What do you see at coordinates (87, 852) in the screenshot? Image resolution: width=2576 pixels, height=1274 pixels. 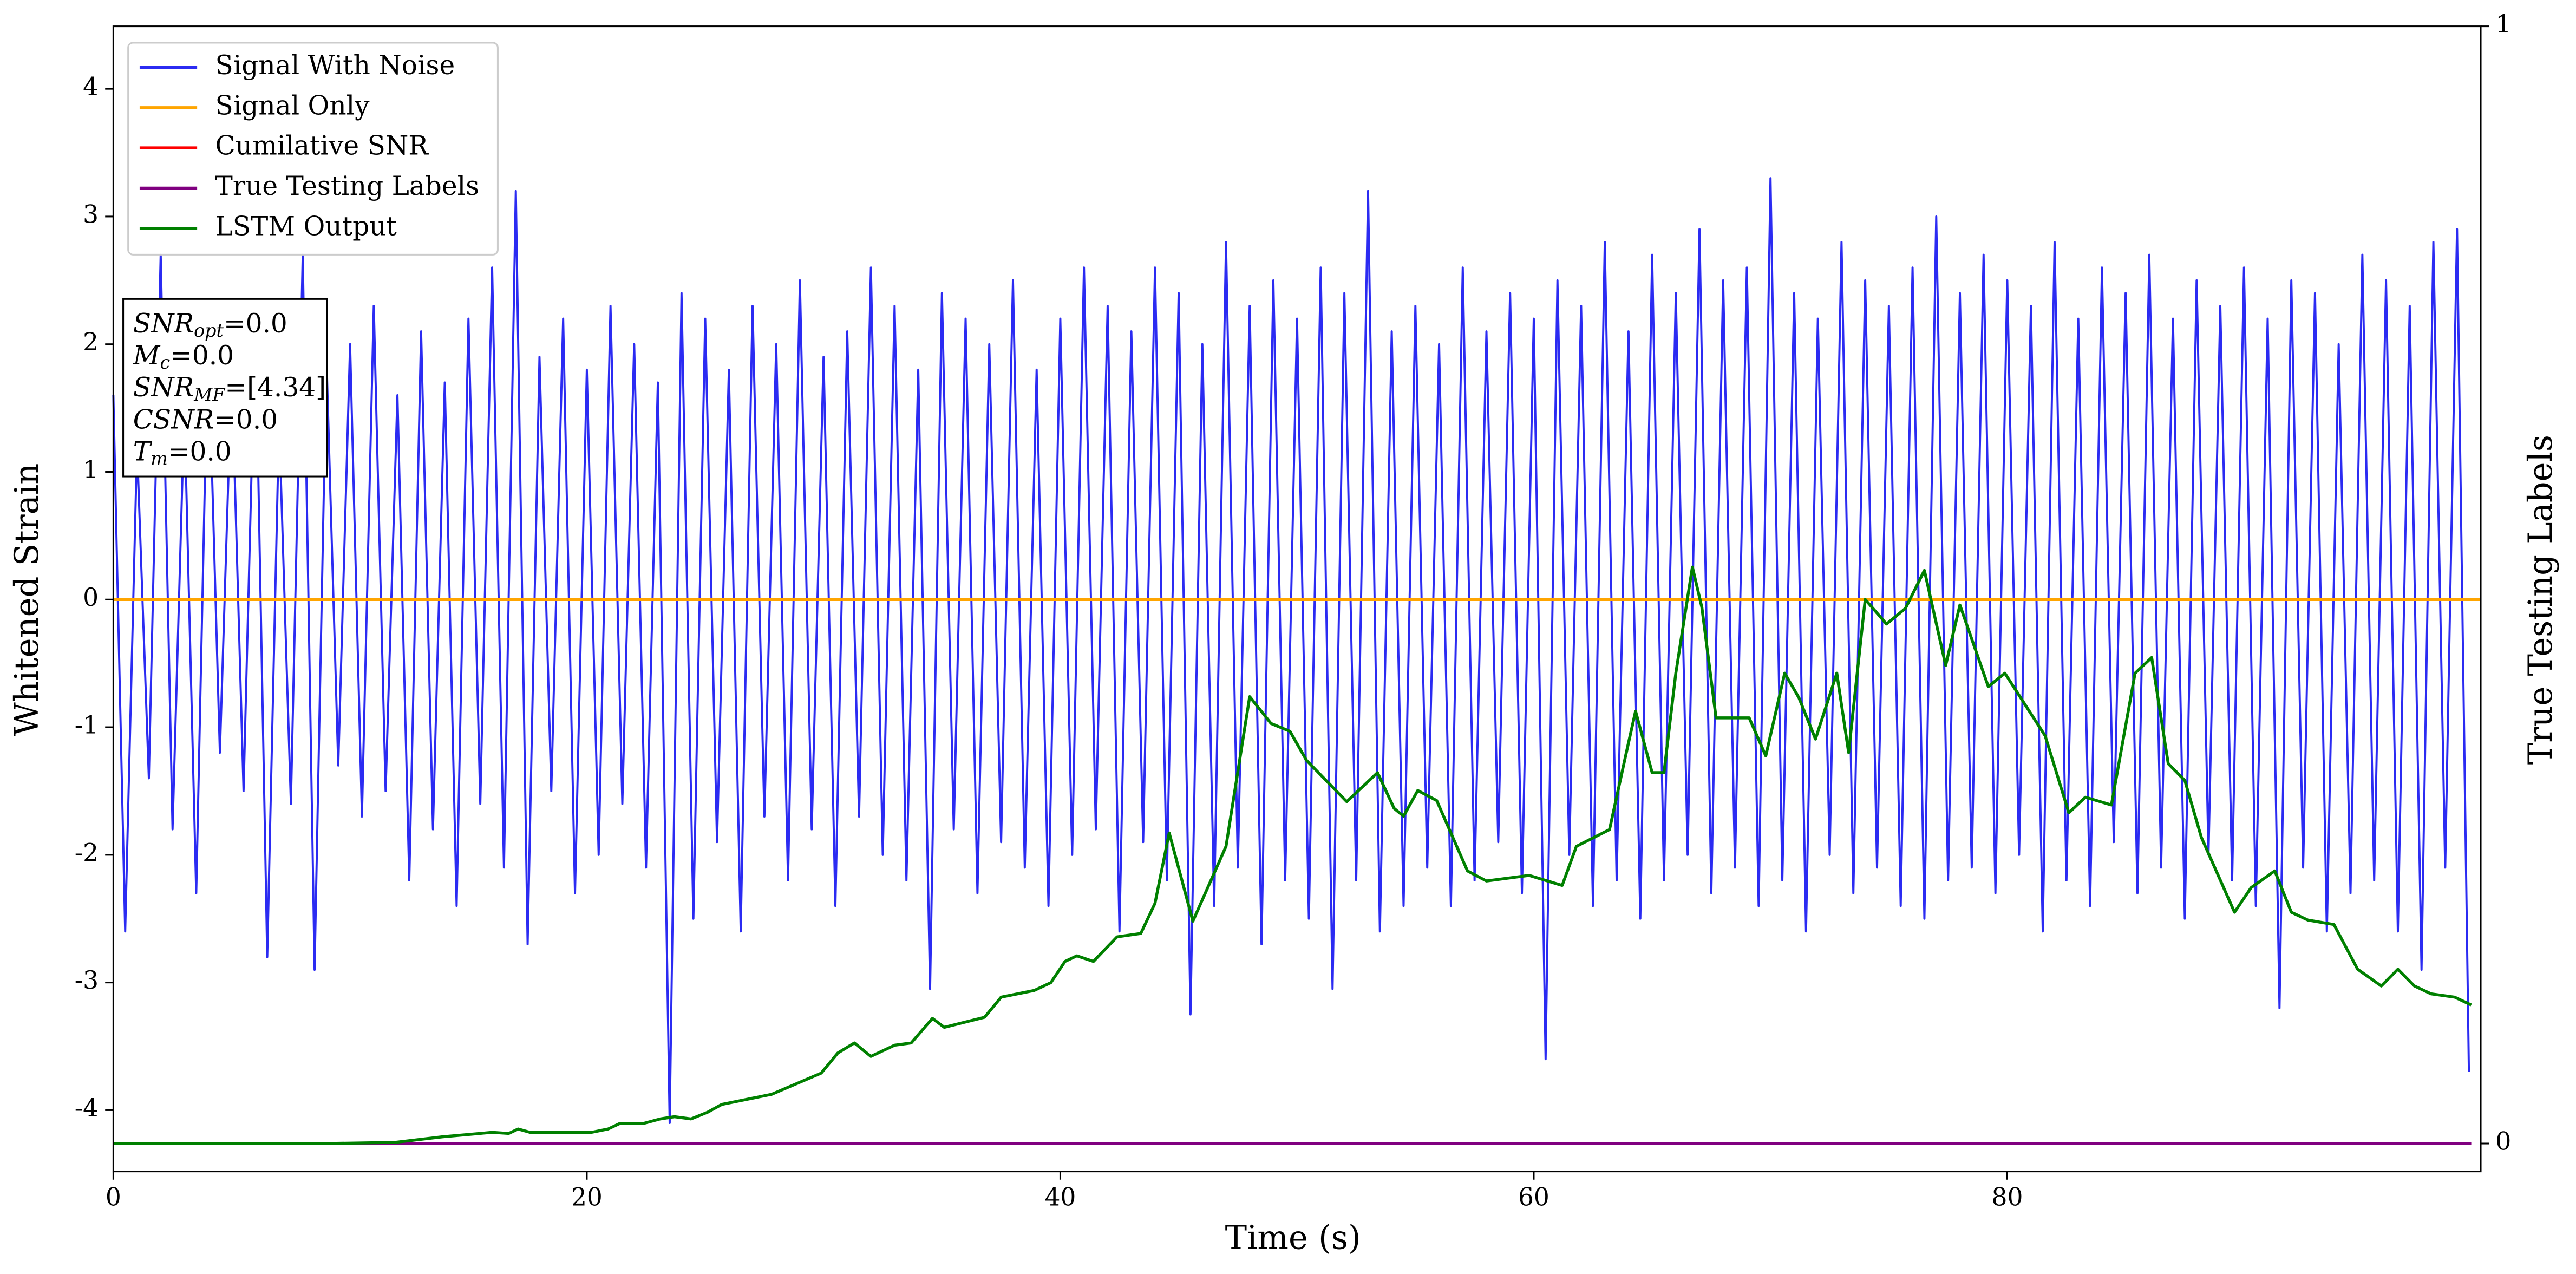 I see `y-tick-label: -2` at bounding box center [87, 852].